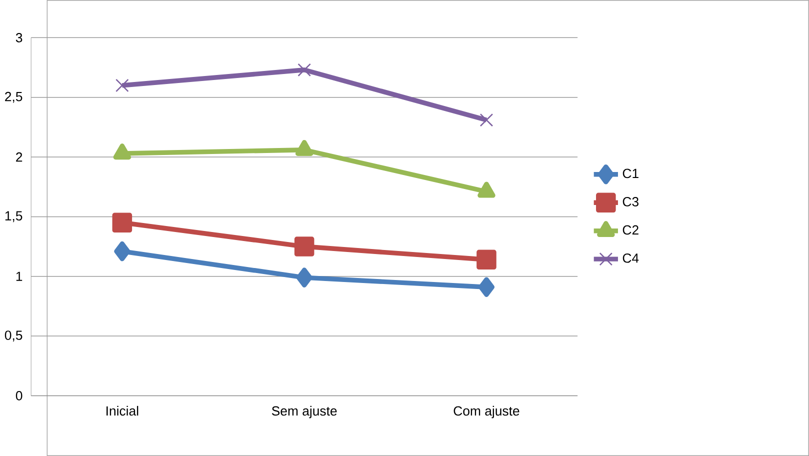 The width and height of the screenshot is (809, 456). I want to click on y-tick-label: 0,5, so click(13, 336).